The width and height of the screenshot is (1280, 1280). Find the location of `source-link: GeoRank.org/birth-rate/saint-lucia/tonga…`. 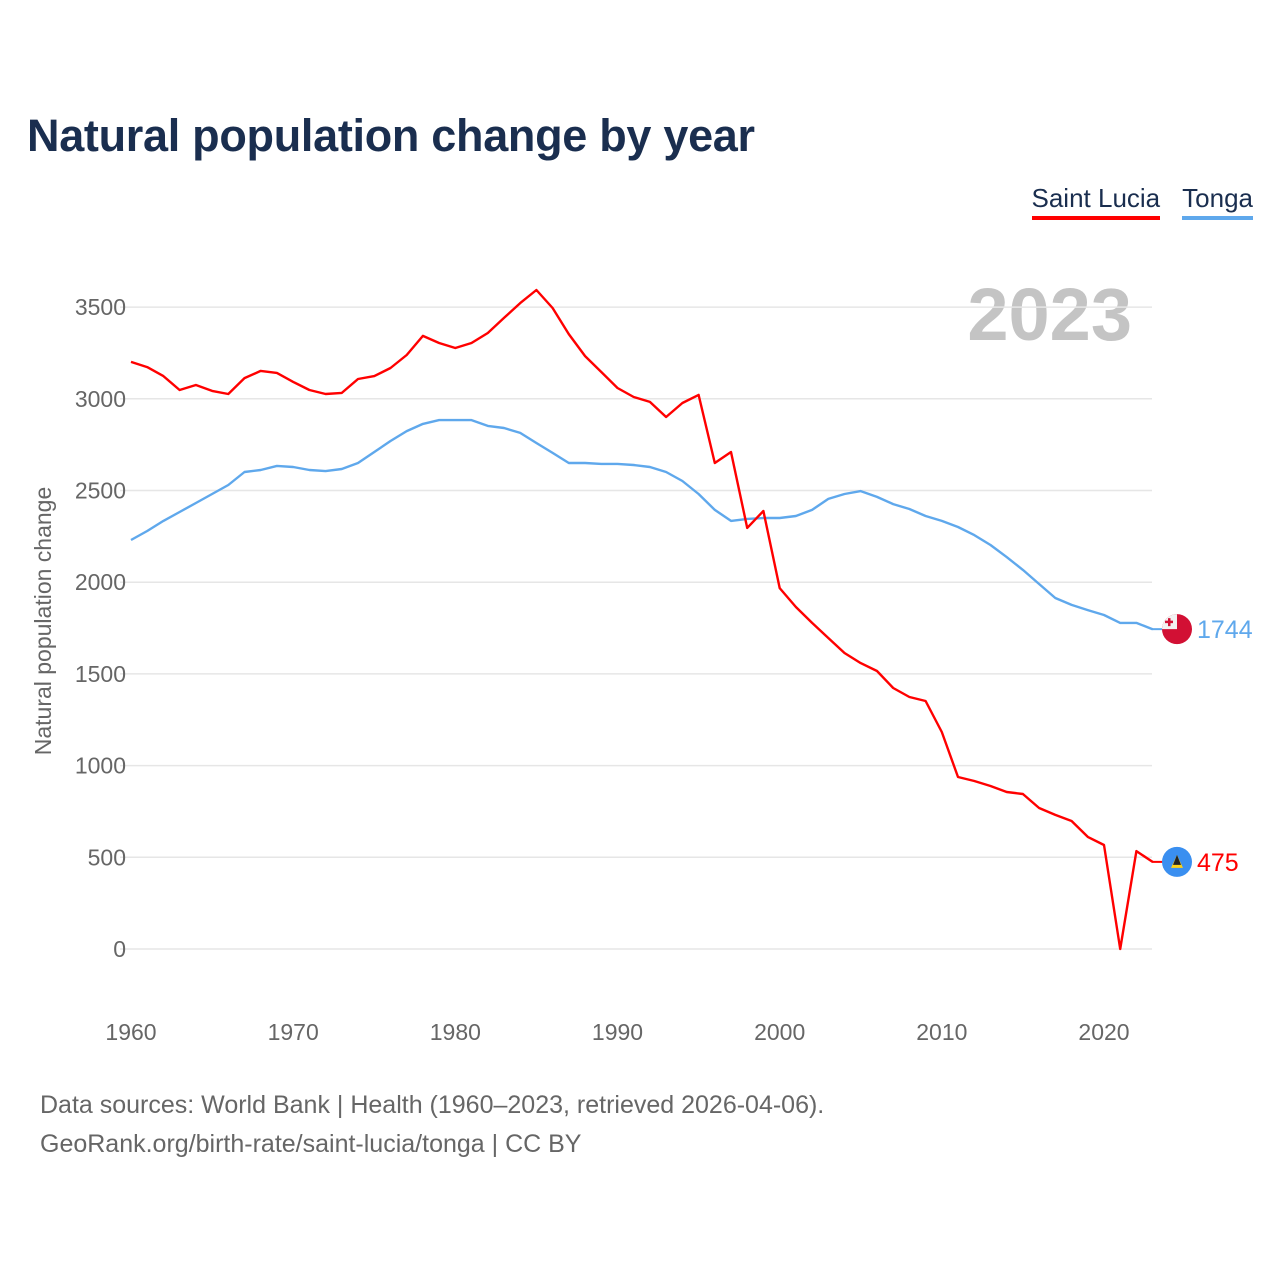

source-link: GeoRank.org/birth-rate/saint-lucia/tonga… is located at coordinates (311, 1144).